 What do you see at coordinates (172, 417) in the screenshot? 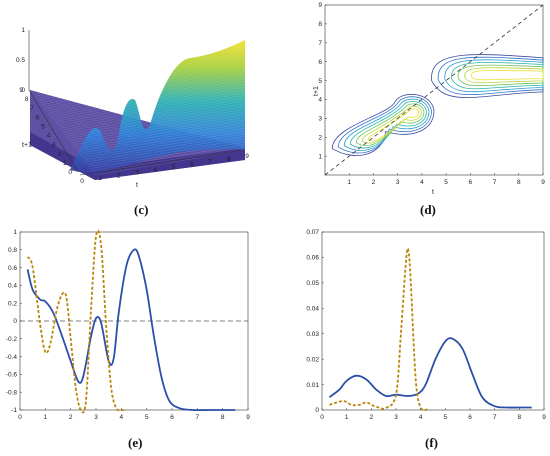
I see `e-x-tick-label: 6` at bounding box center [172, 417].